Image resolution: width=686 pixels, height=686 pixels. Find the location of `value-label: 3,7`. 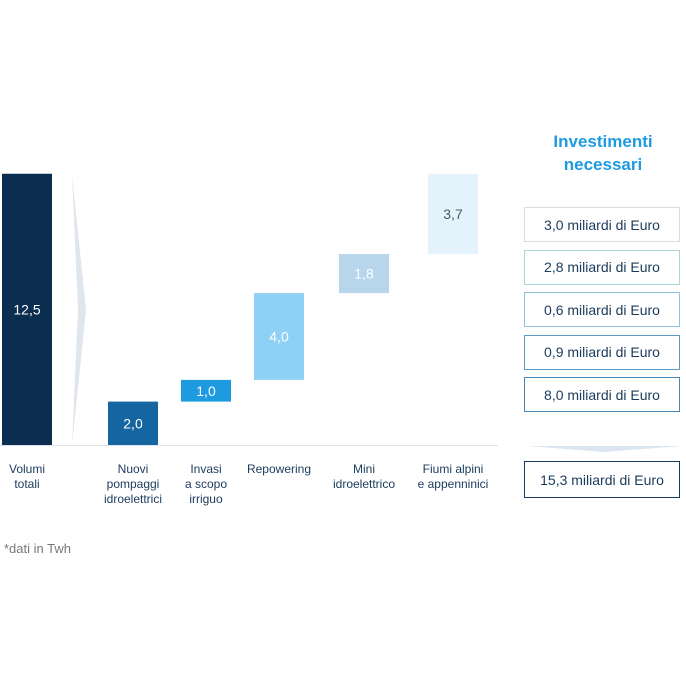

value-label: 3,7 is located at coordinates (453, 214).